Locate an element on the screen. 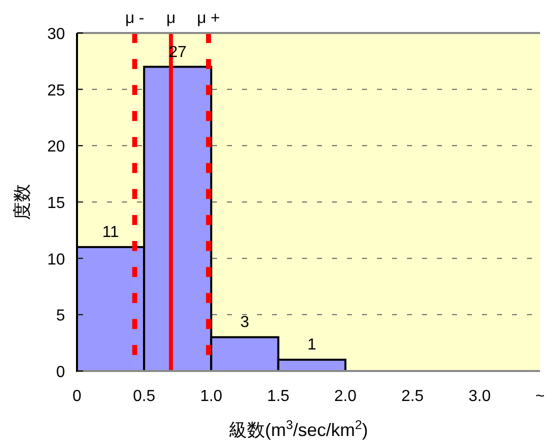  x-tick-label: 2.0 is located at coordinates (345, 396).